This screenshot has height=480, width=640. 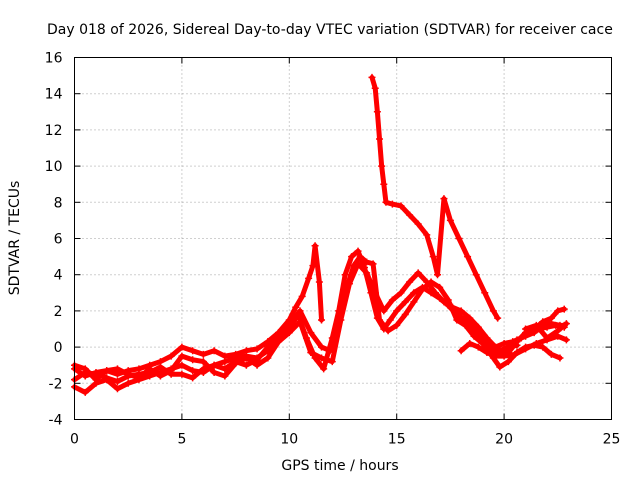 I want to click on y-tick-label: 0, so click(x=58, y=348).